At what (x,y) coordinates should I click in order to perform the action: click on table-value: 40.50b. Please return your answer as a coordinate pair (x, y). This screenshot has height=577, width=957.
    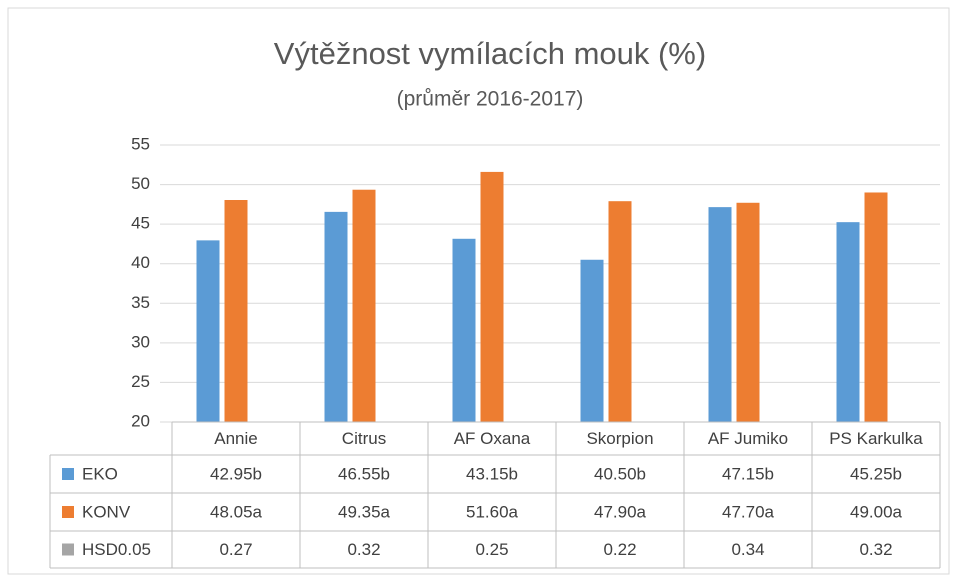
    Looking at the image, I should click on (620, 473).